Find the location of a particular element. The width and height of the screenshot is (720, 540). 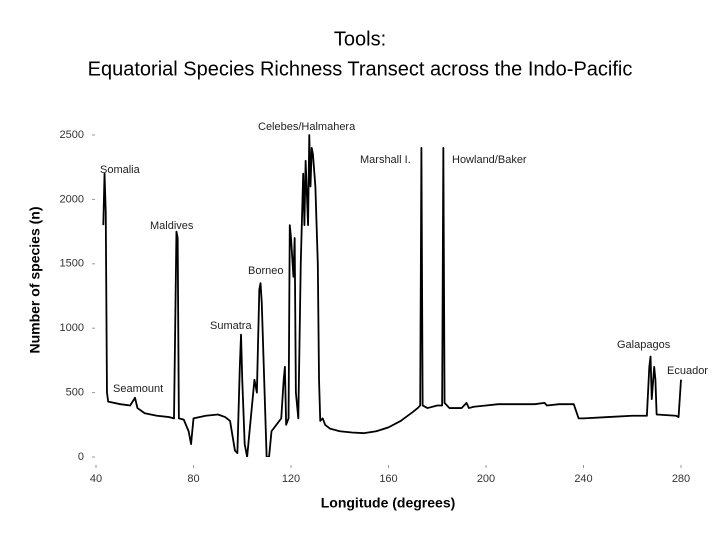

x-tick-label: 200 is located at coordinates (486, 479).